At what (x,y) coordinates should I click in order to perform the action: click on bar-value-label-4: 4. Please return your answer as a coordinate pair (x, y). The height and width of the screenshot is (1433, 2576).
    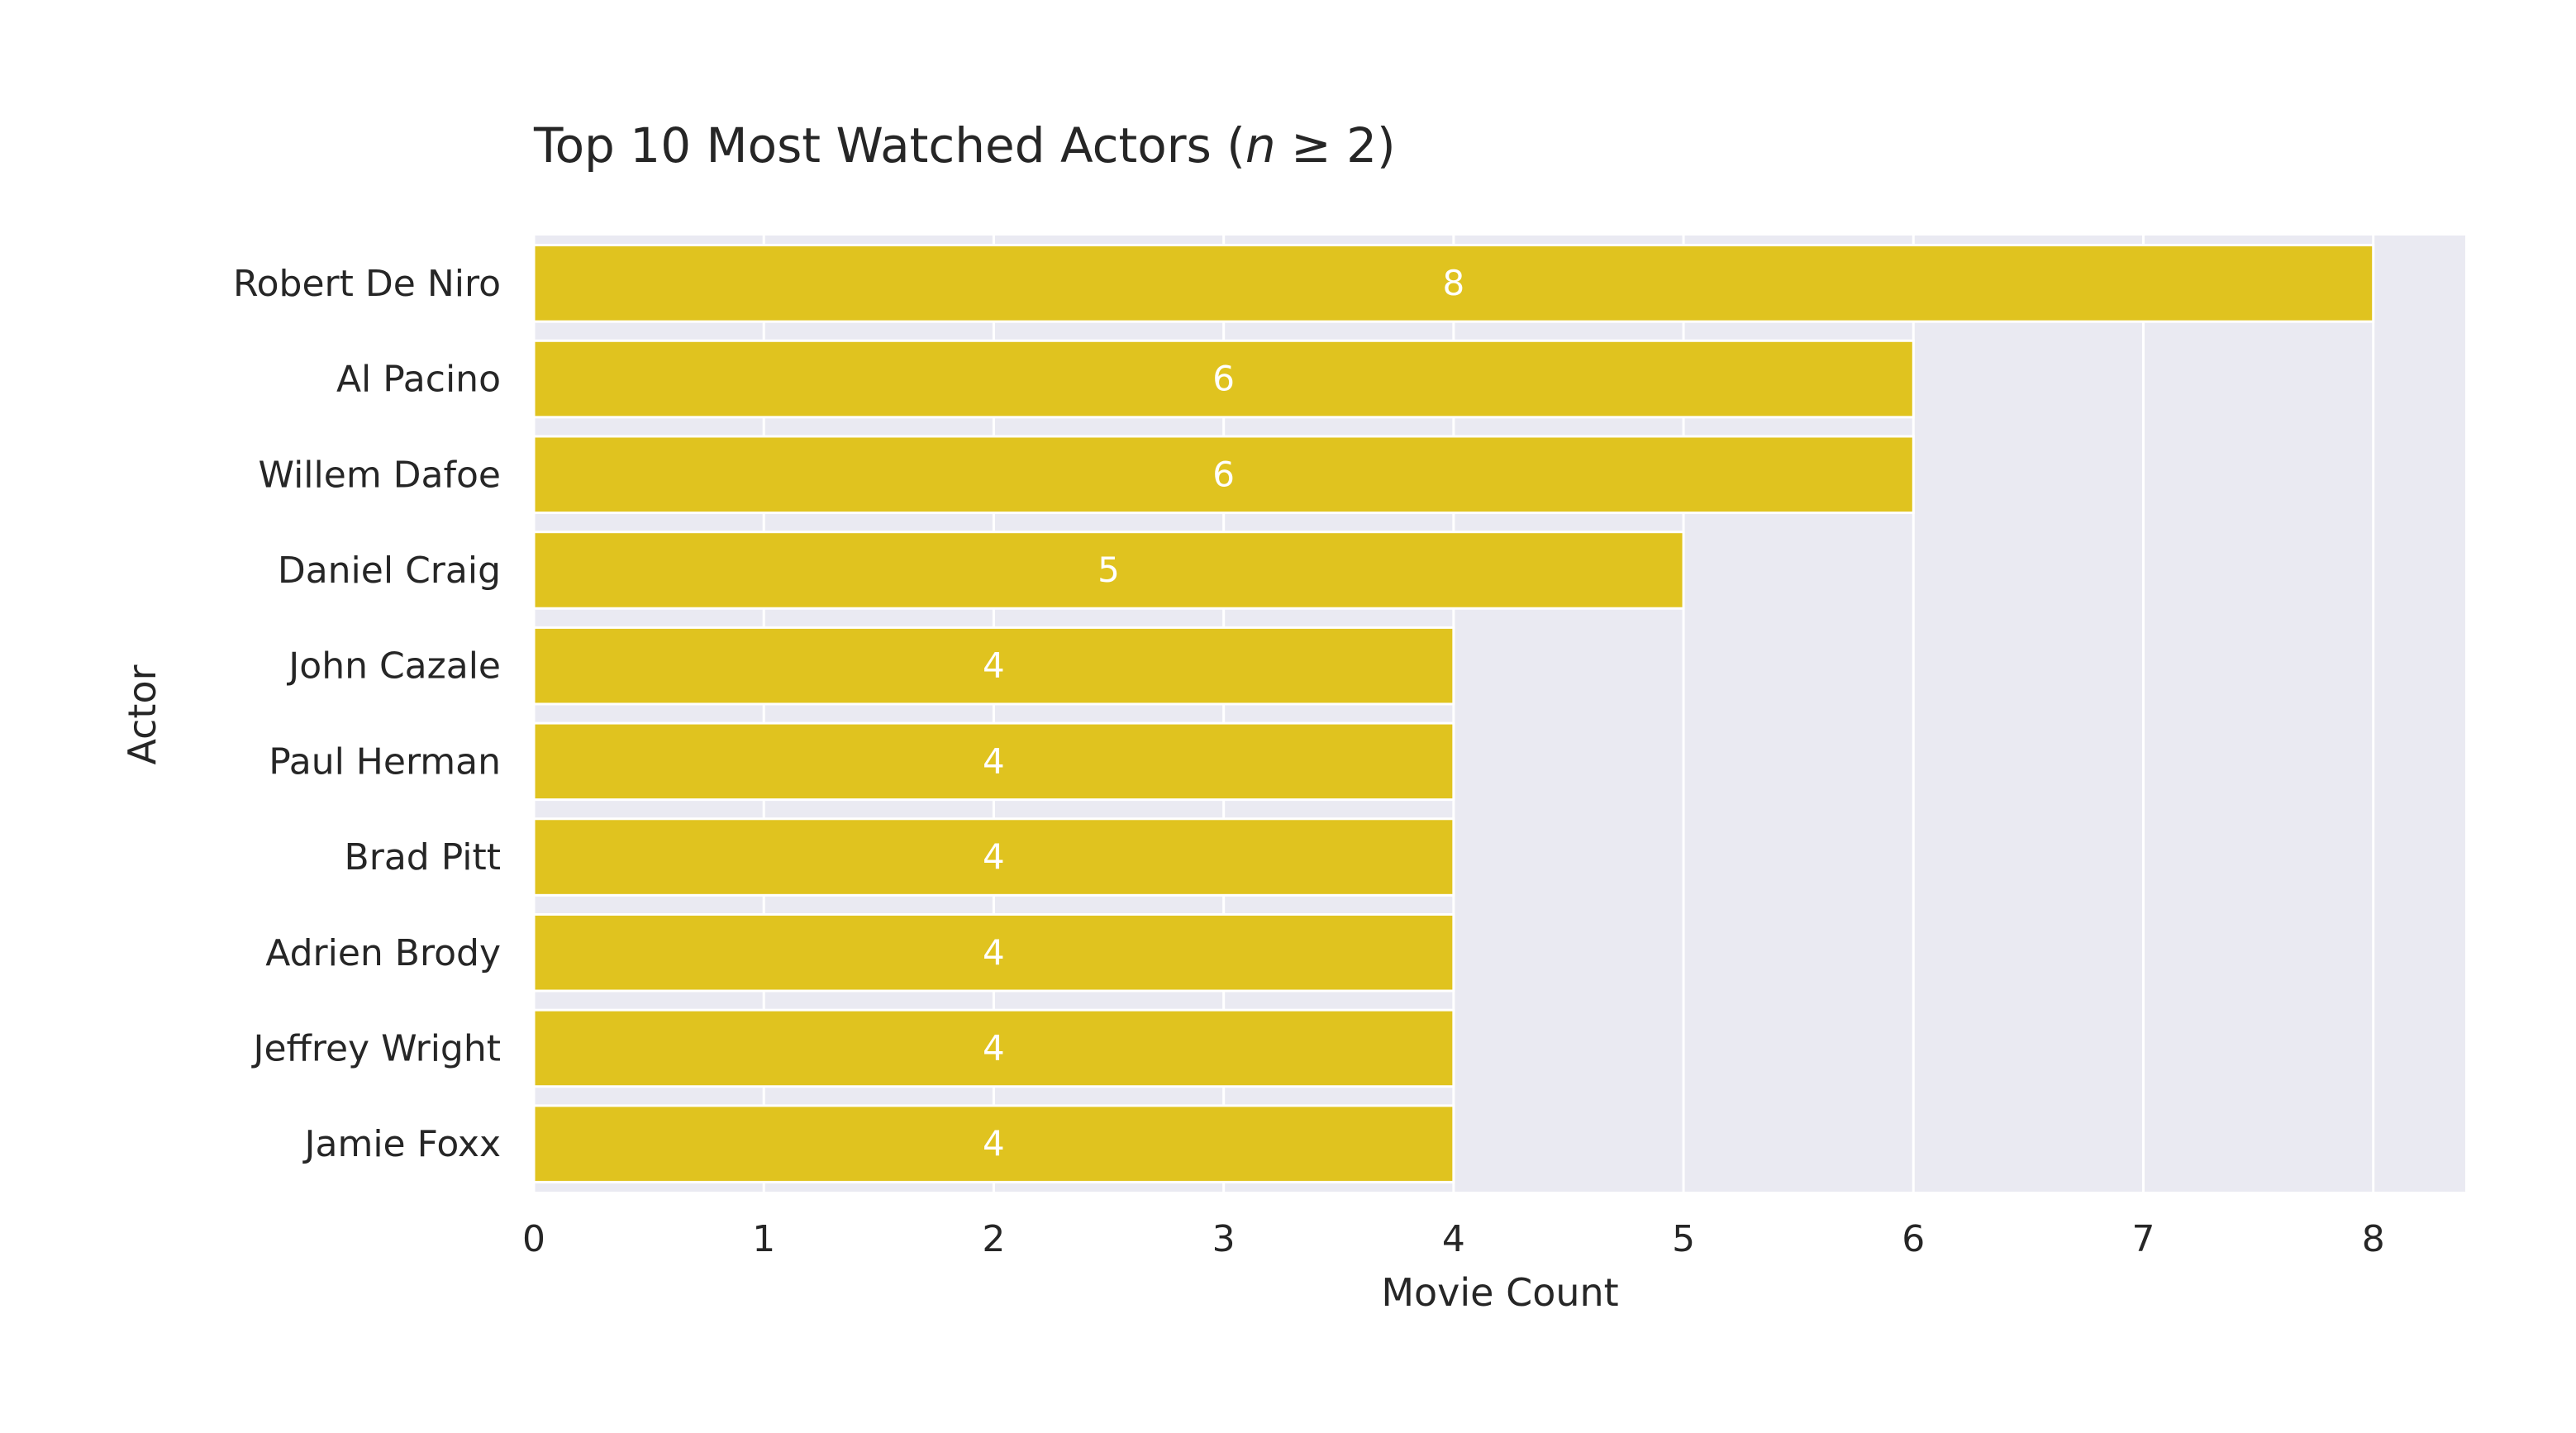
    Looking at the image, I should click on (994, 665).